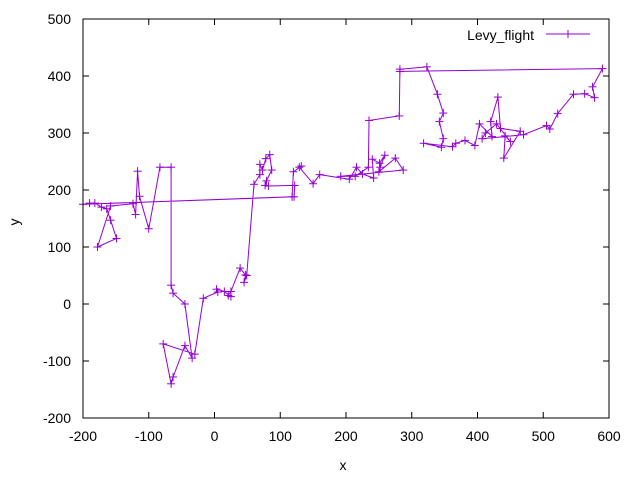  Describe the element at coordinates (60, 133) in the screenshot. I see `y-tick-label: 300` at that location.